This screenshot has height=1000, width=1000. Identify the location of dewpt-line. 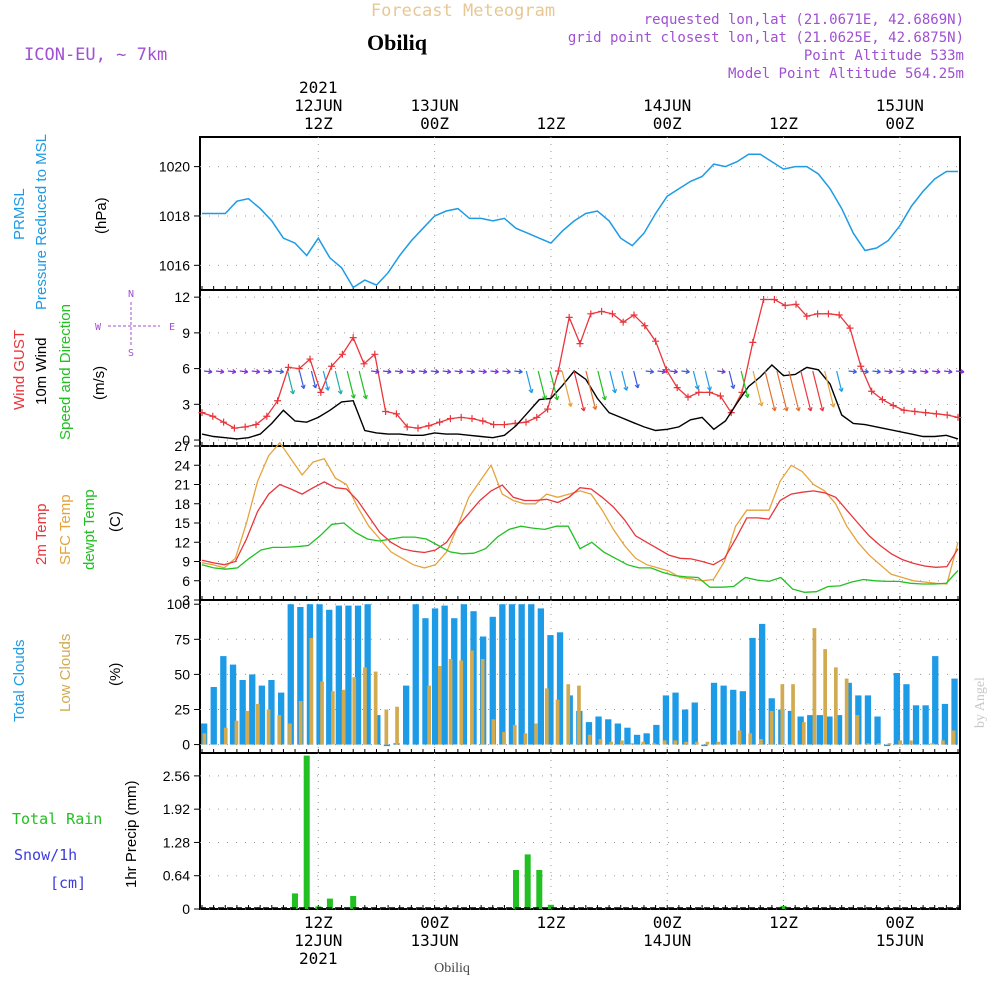
(580, 557).